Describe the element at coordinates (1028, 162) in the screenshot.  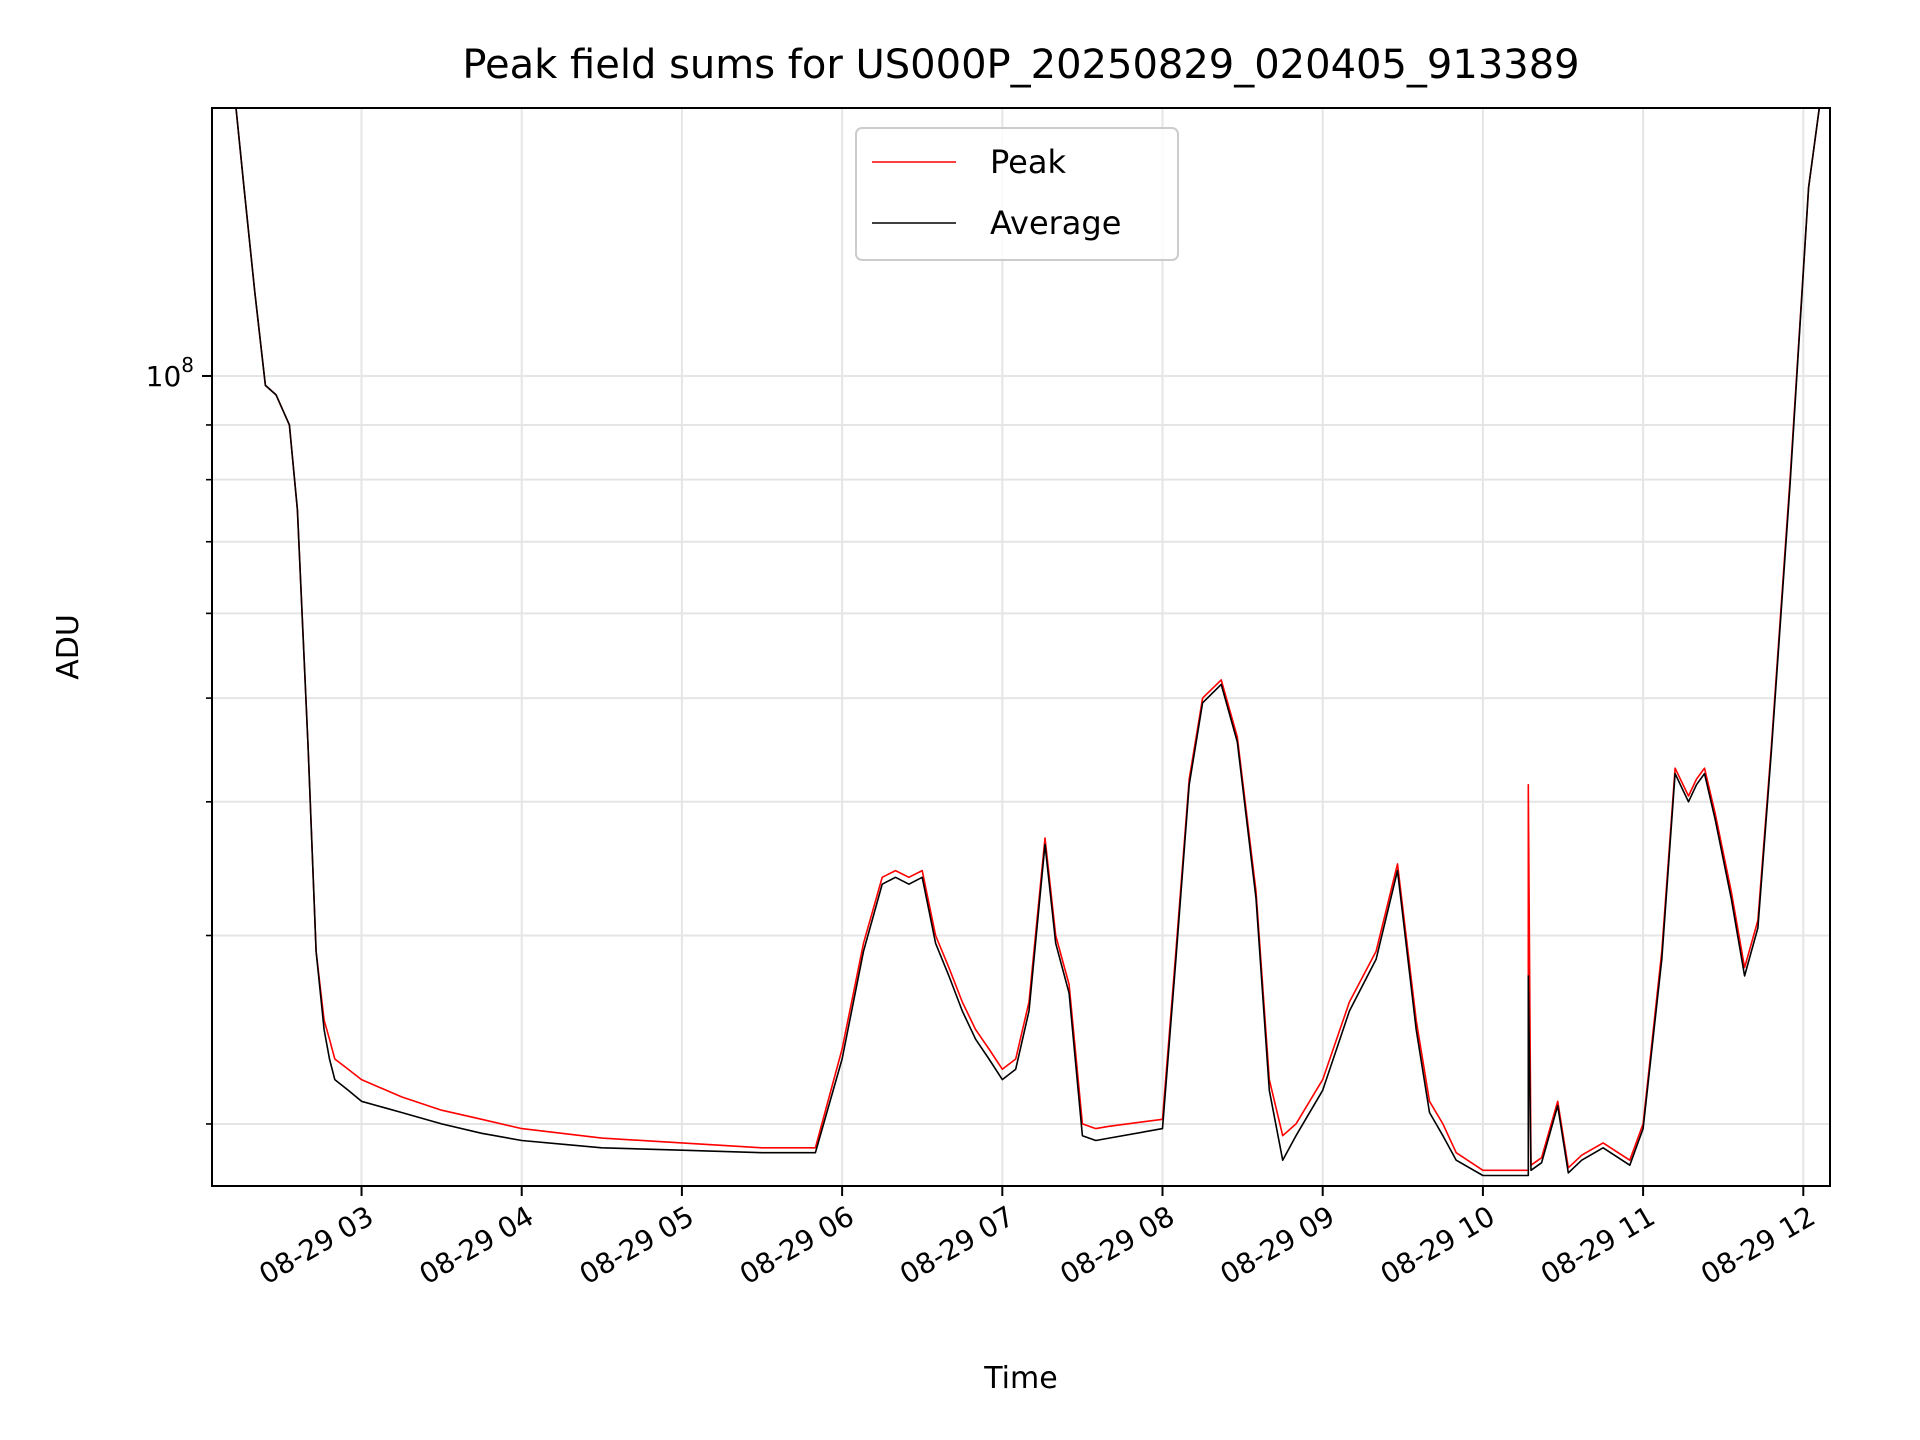
I see `legend-label-peak: Peak` at that location.